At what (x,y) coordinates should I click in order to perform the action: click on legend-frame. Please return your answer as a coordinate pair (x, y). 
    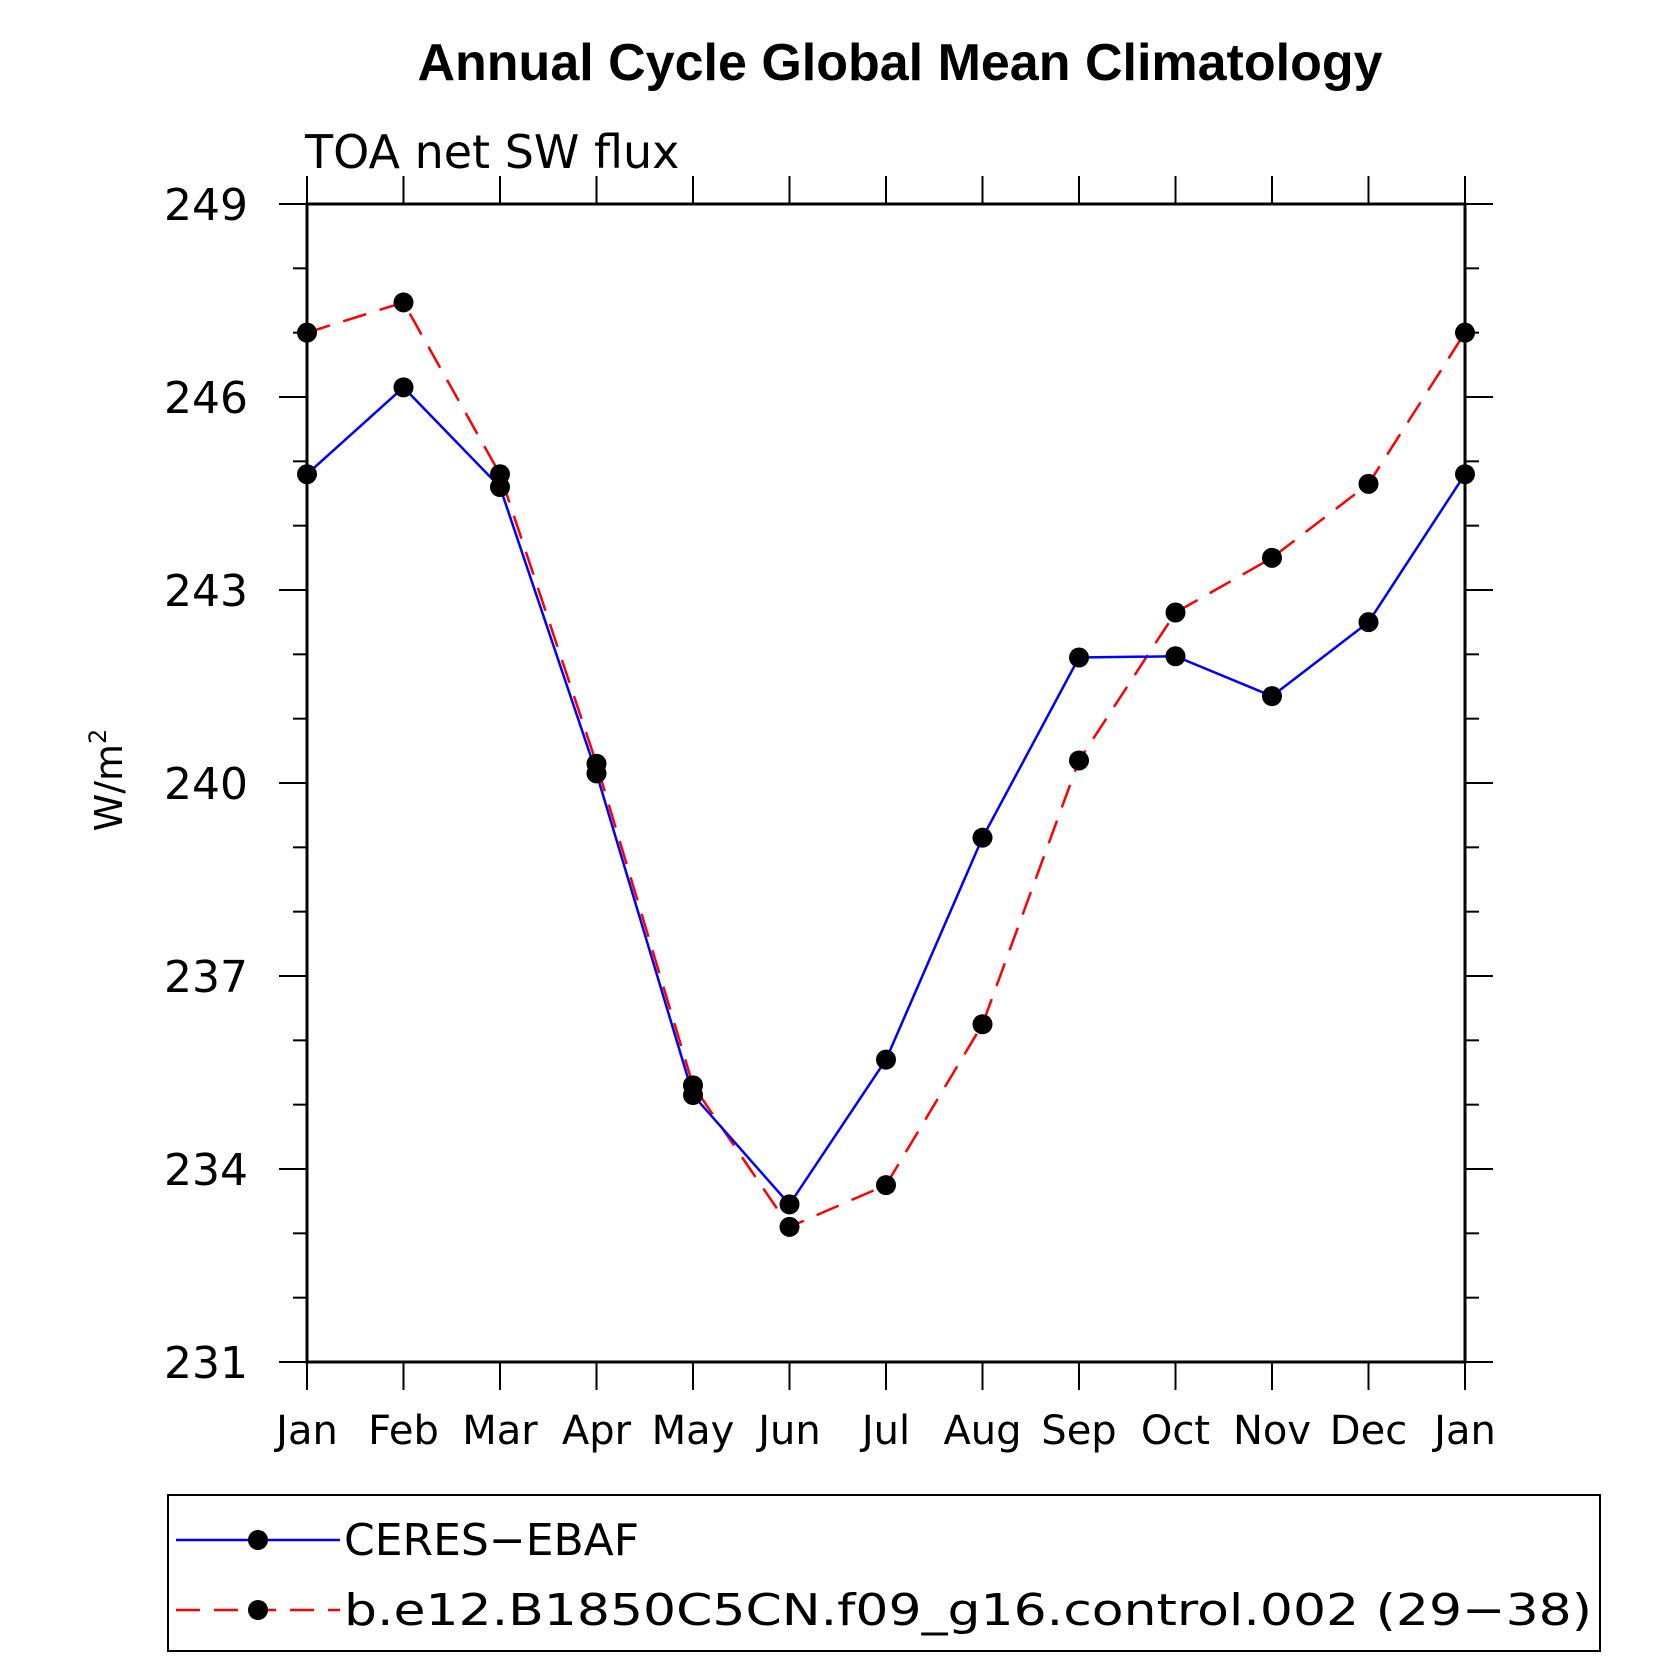
    Looking at the image, I should click on (884, 1573).